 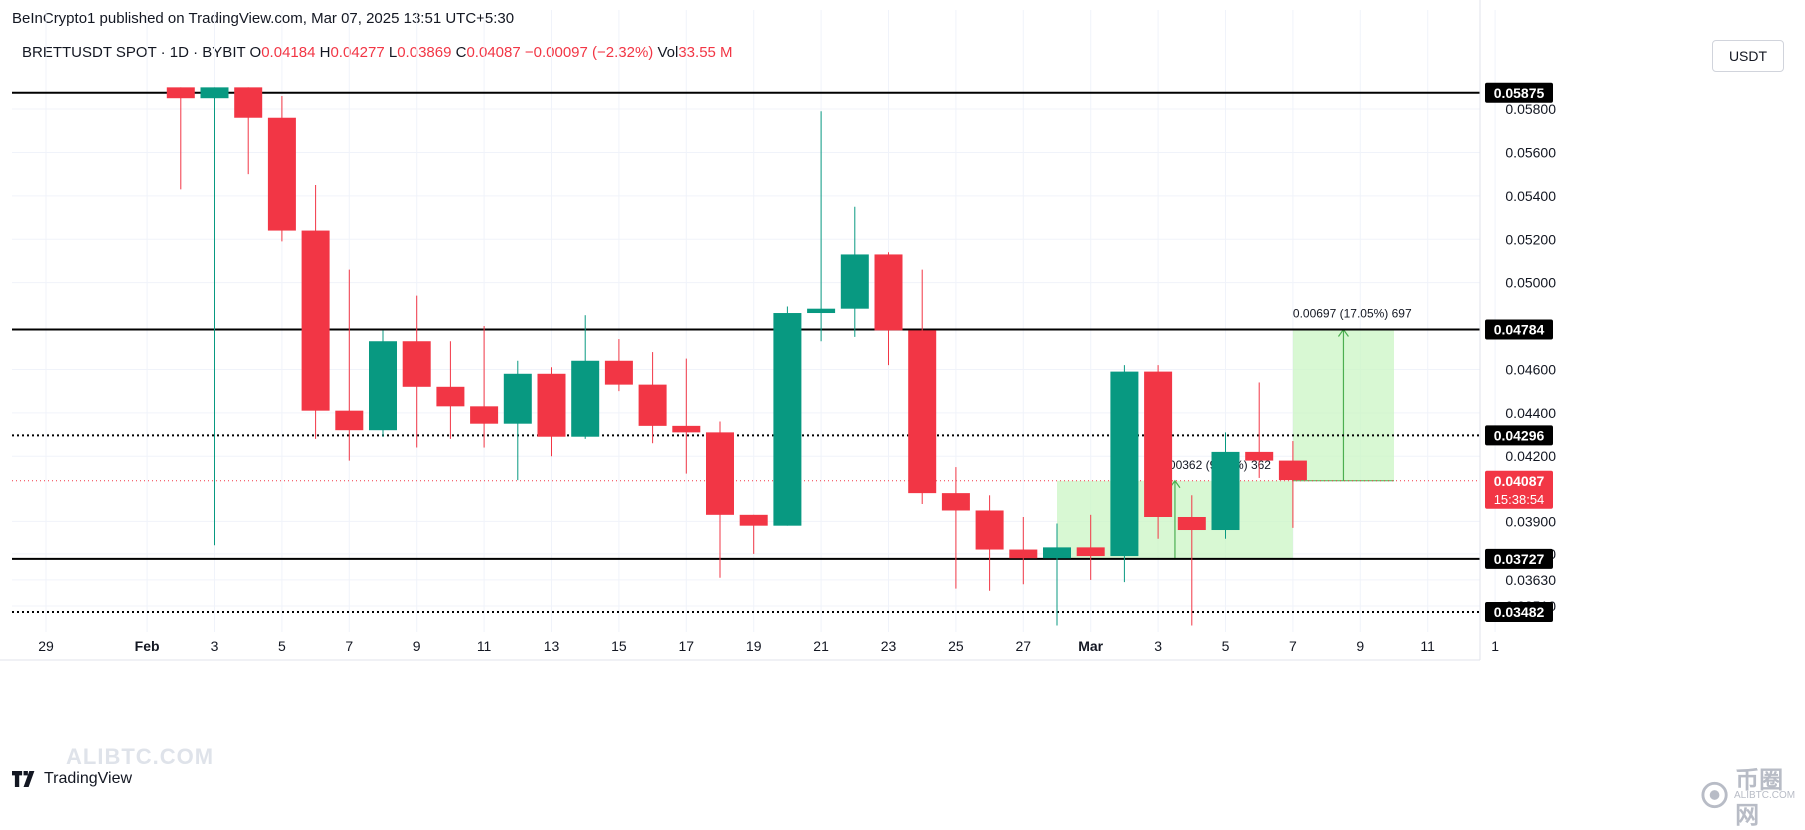 I want to click on watermark-left: ALIBTC.COM, so click(x=140, y=756).